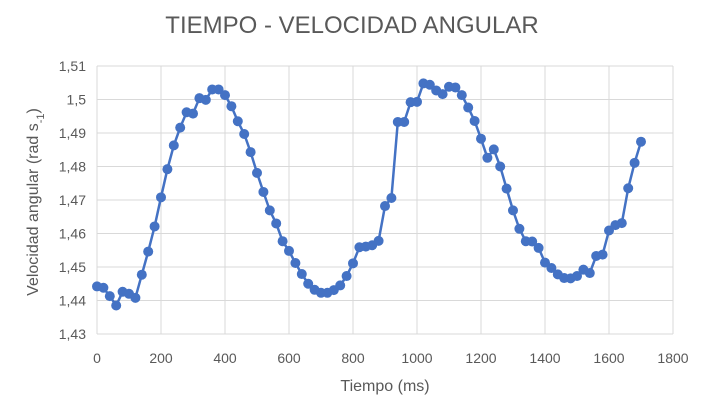 This screenshot has width=705, height=420. What do you see at coordinates (225, 358) in the screenshot?
I see `x-tick-label: 400` at bounding box center [225, 358].